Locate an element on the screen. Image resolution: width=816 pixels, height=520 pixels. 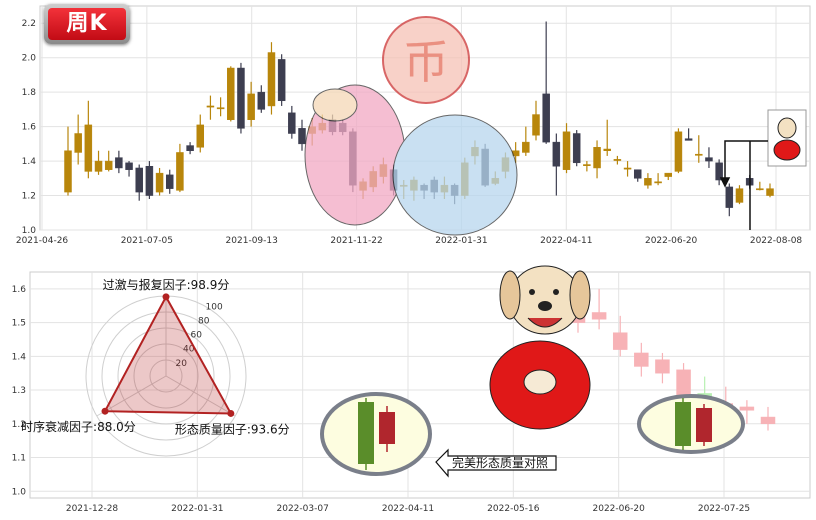
chart2-xtick-label: 2022-03-07 is located at coordinates (303, 509).